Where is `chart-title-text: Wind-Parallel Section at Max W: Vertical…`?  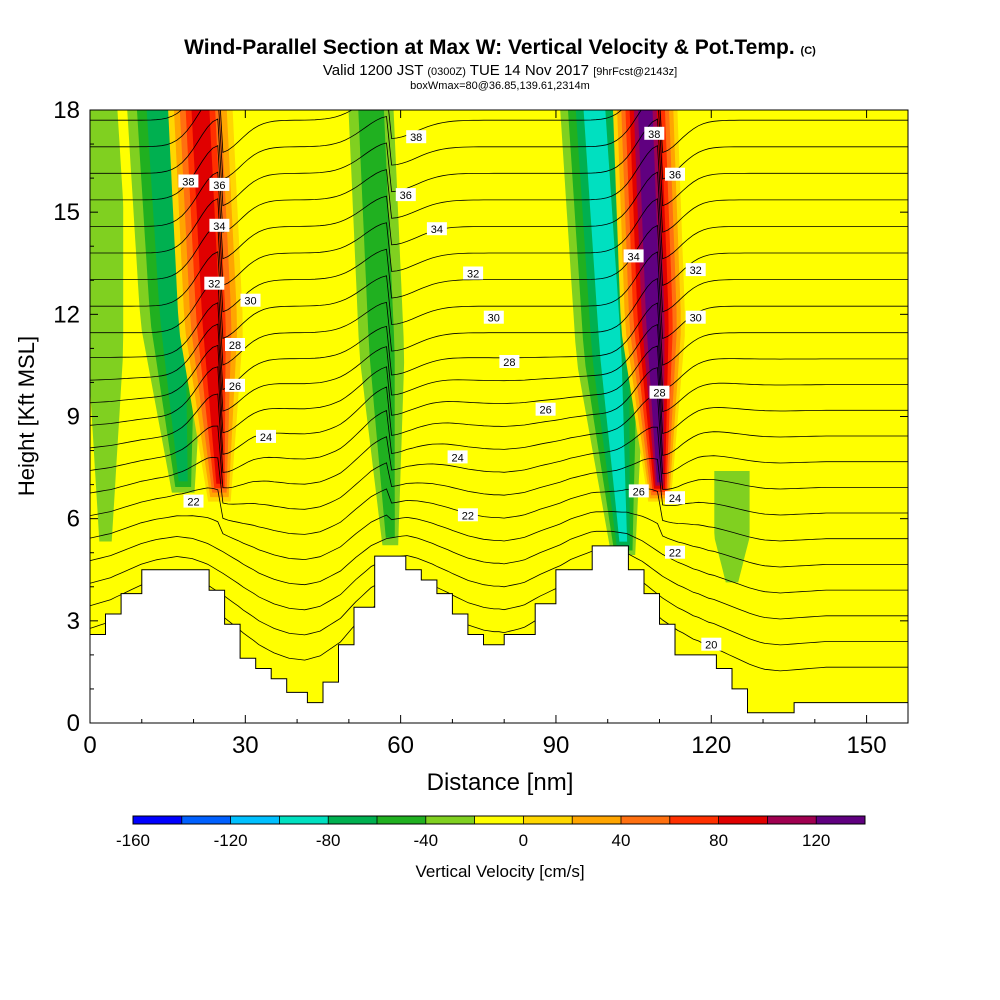
chart-title-text: Wind-Parallel Section at Max W: Vertical… is located at coordinates (489, 47).